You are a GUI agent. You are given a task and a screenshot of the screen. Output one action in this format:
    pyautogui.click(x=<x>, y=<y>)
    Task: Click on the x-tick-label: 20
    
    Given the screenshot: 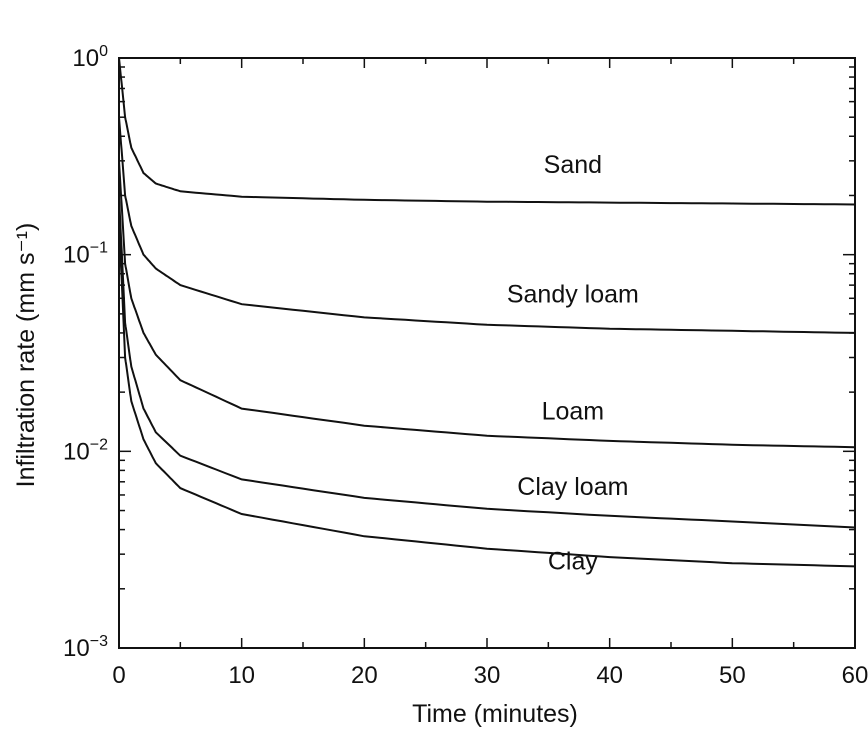 What is the action you would take?
    pyautogui.click(x=364, y=675)
    